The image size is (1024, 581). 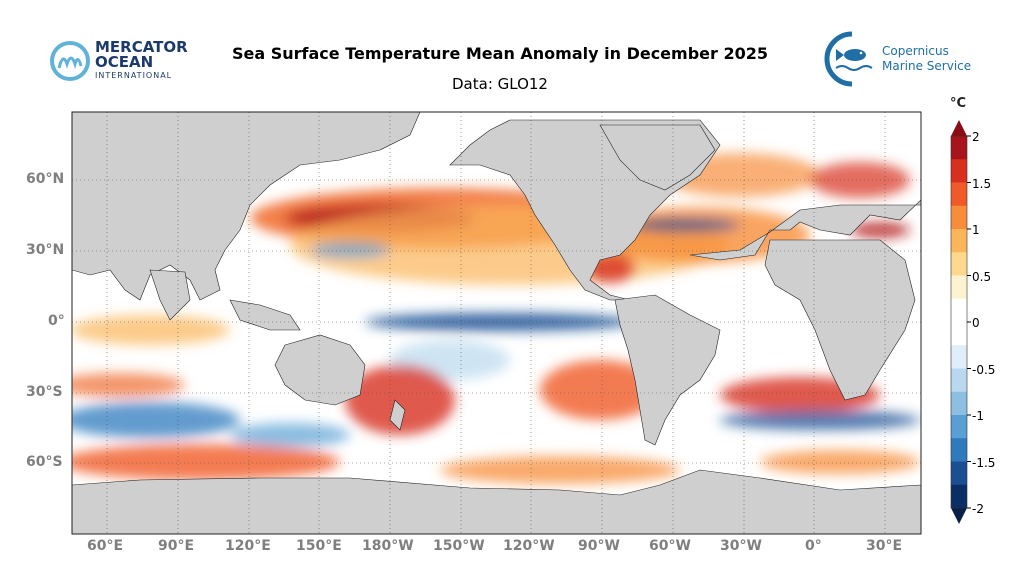 I want to click on gulf-stream-cold, so click(x=685, y=225).